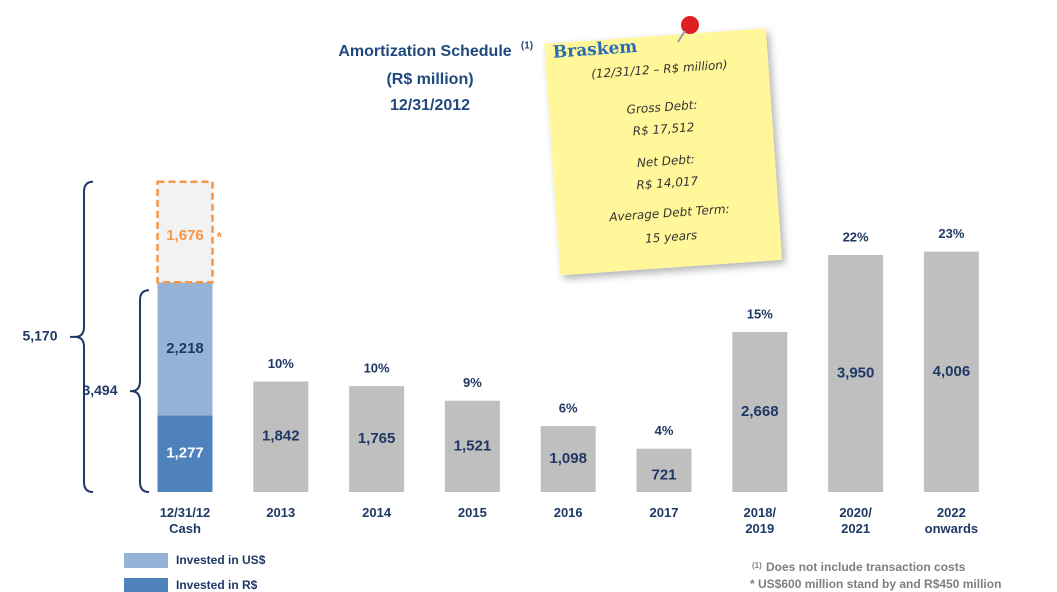  I want to click on subtitle: (R$ million), so click(429, 79).